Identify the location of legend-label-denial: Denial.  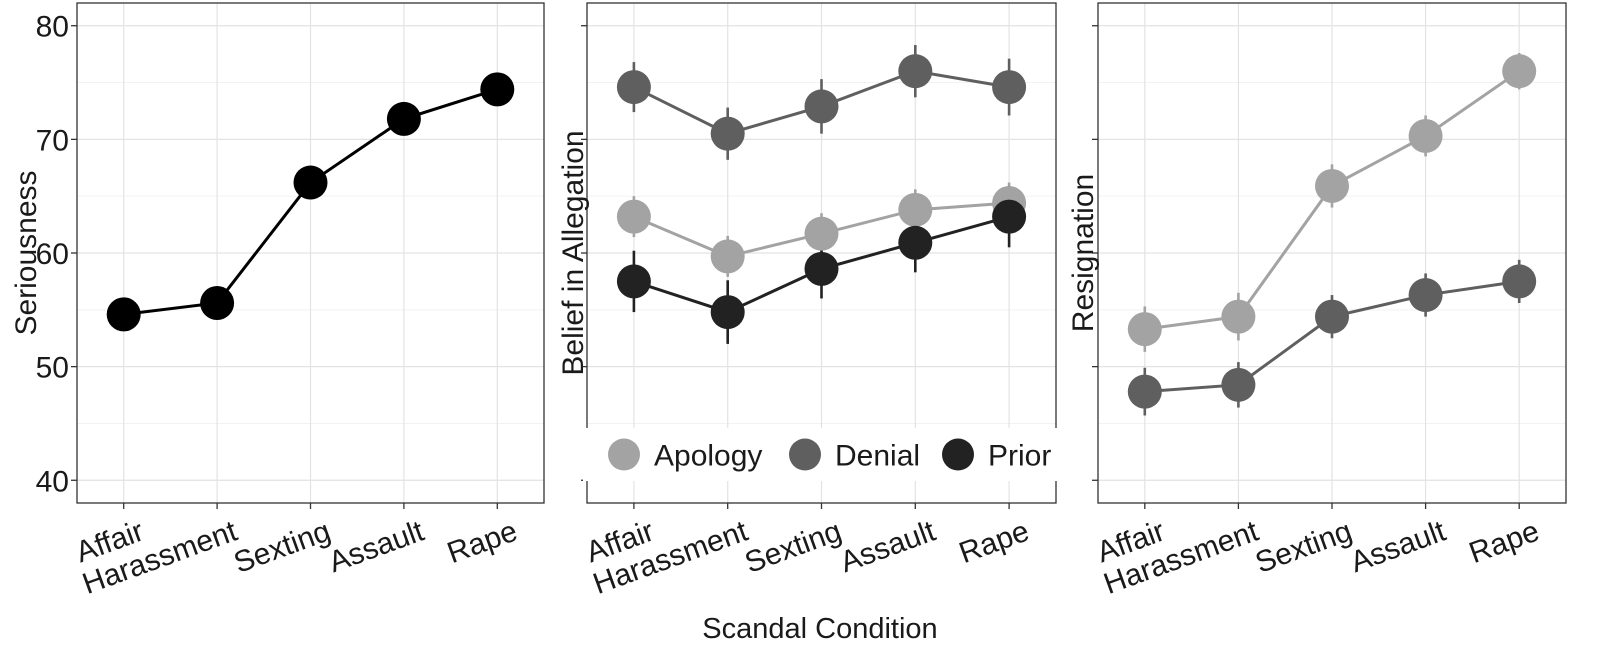
(877, 456).